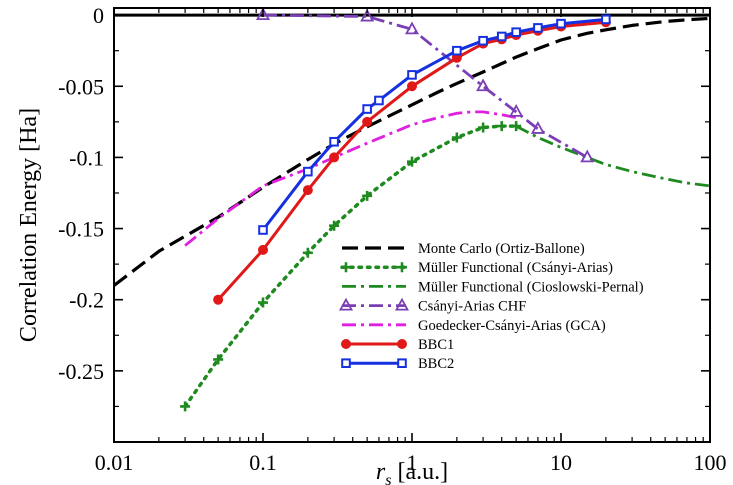  I want to click on y-tick-label: -0.15, so click(81, 229).